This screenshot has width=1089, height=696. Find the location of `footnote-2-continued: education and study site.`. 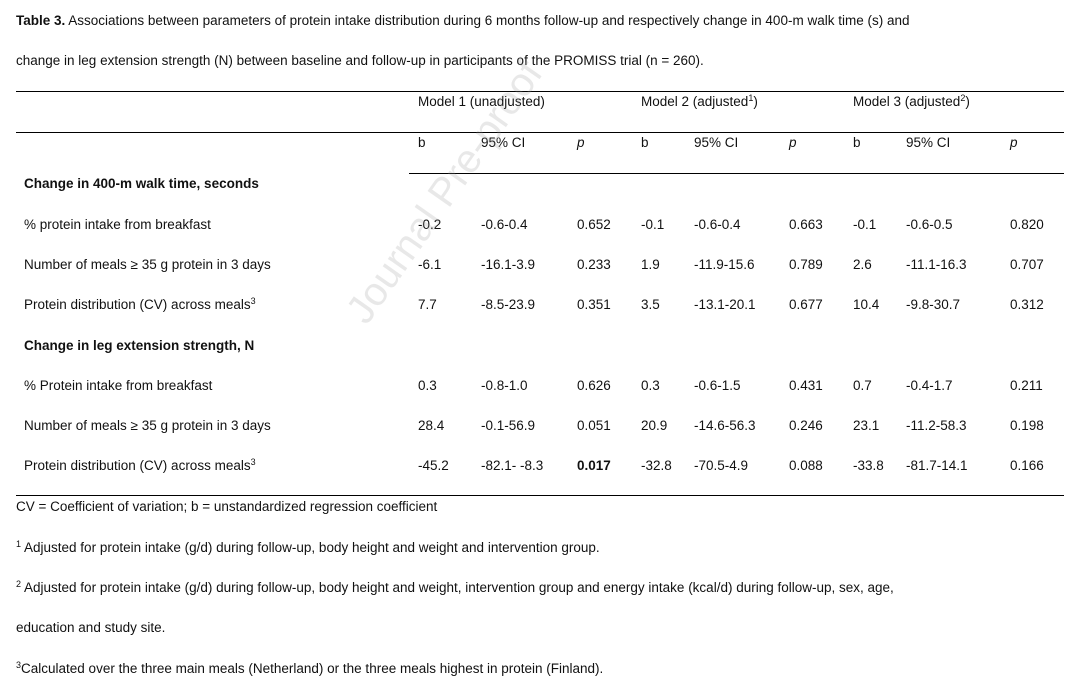

footnote-2-continued: education and study site. is located at coordinates (91, 627).